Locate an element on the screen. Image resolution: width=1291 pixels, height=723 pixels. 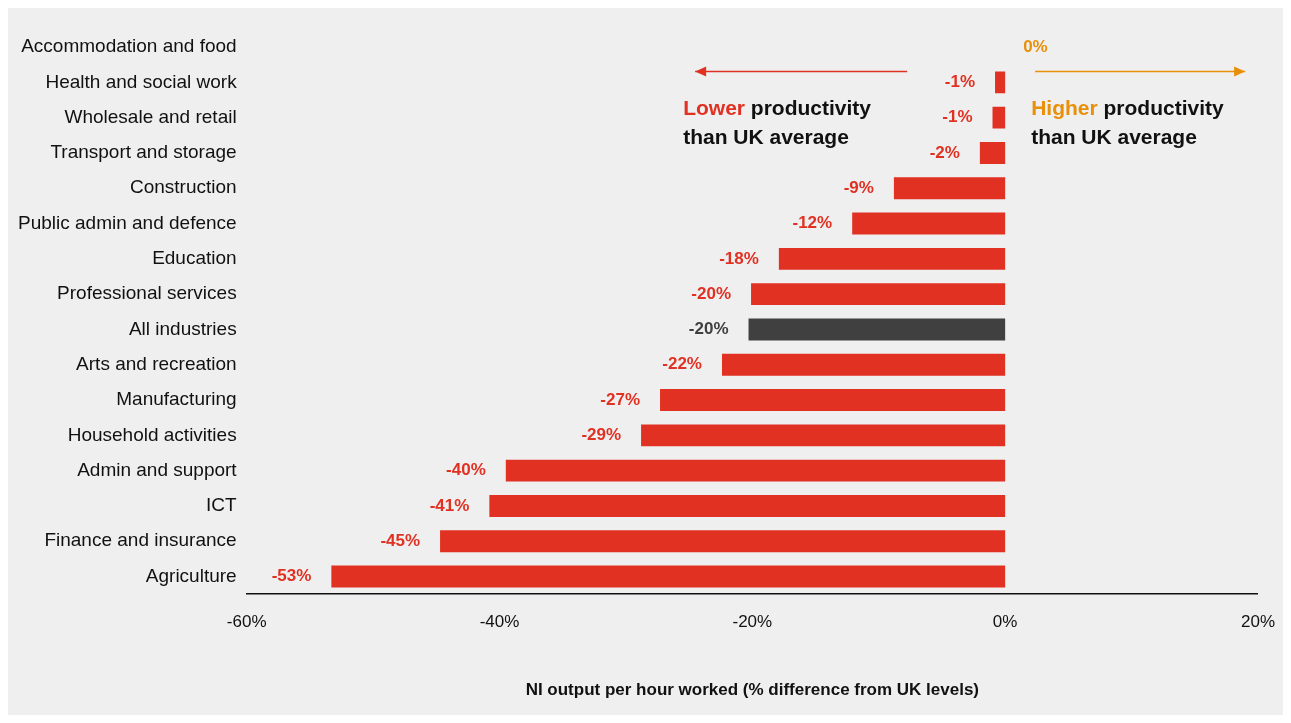
data-label: -27% is located at coordinates (620, 399).